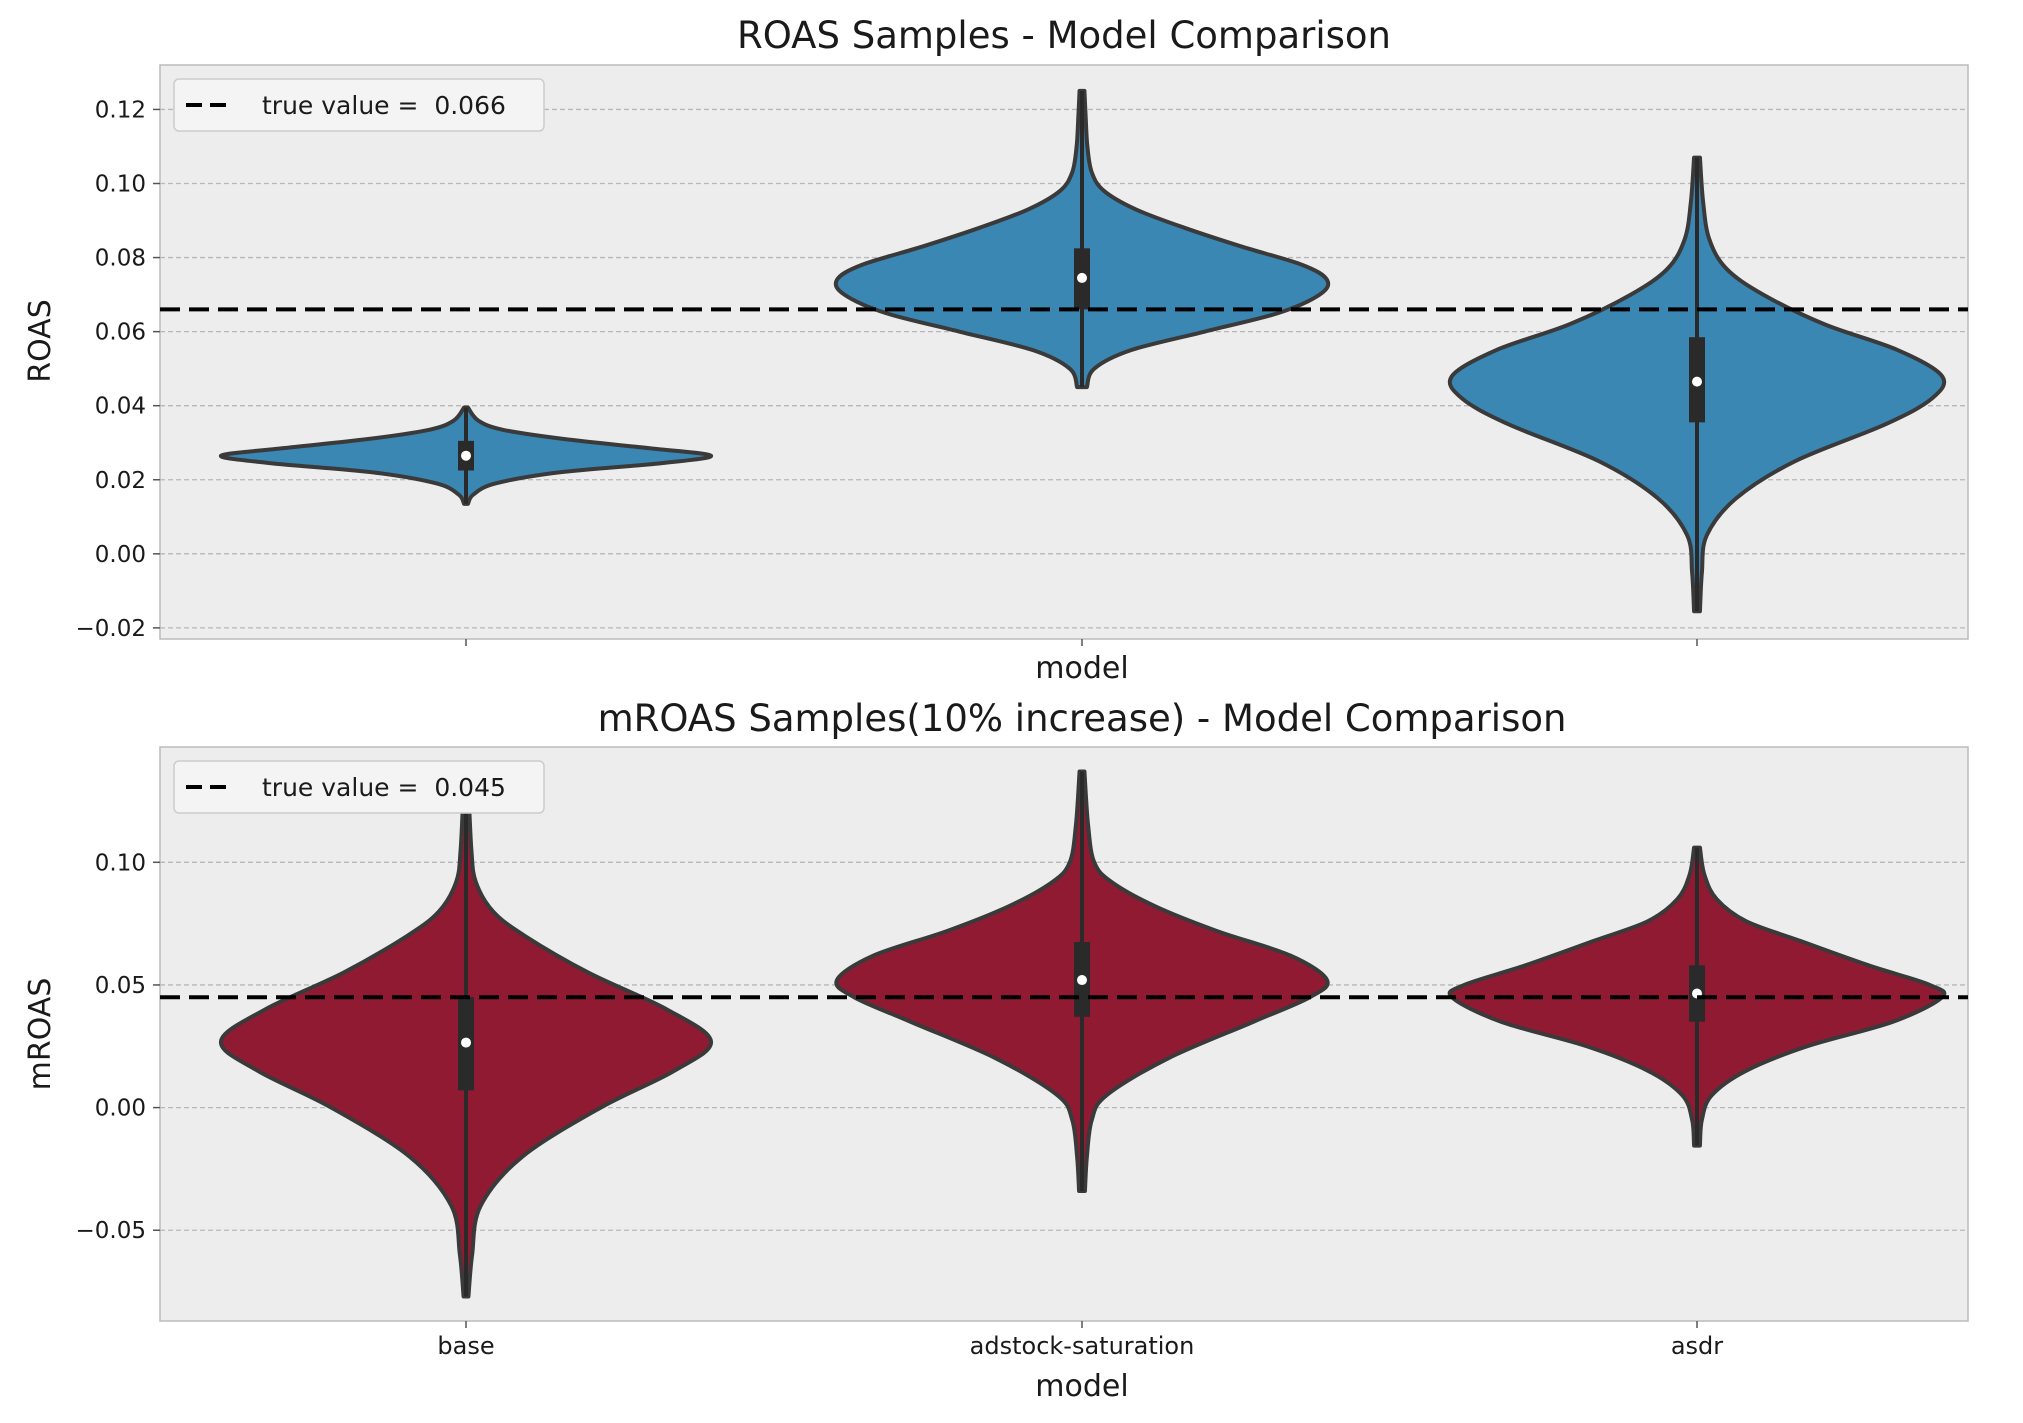  What do you see at coordinates (120, 986) in the screenshot?
I see `mroas-y-tick-label: 0.05` at bounding box center [120, 986].